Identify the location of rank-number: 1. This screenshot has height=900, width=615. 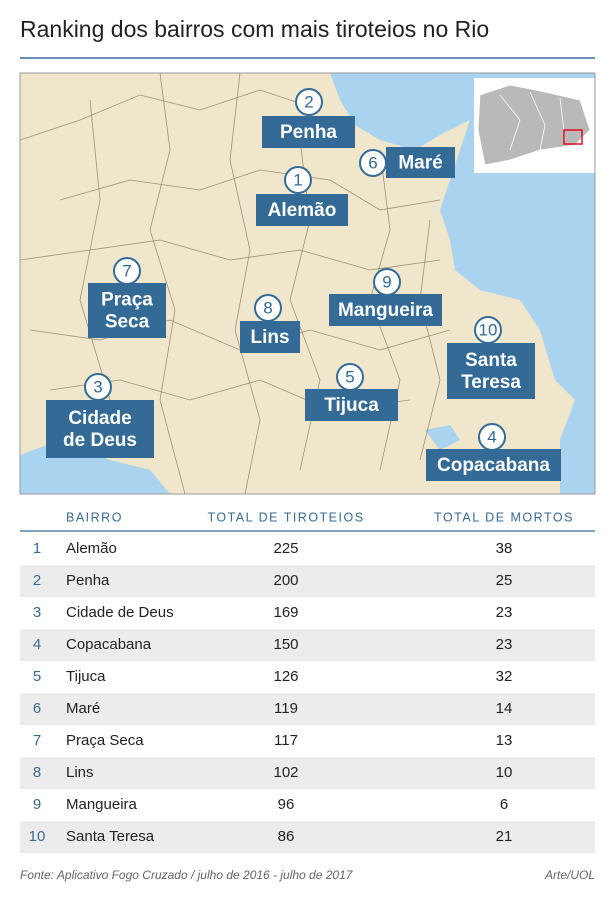
(297, 179).